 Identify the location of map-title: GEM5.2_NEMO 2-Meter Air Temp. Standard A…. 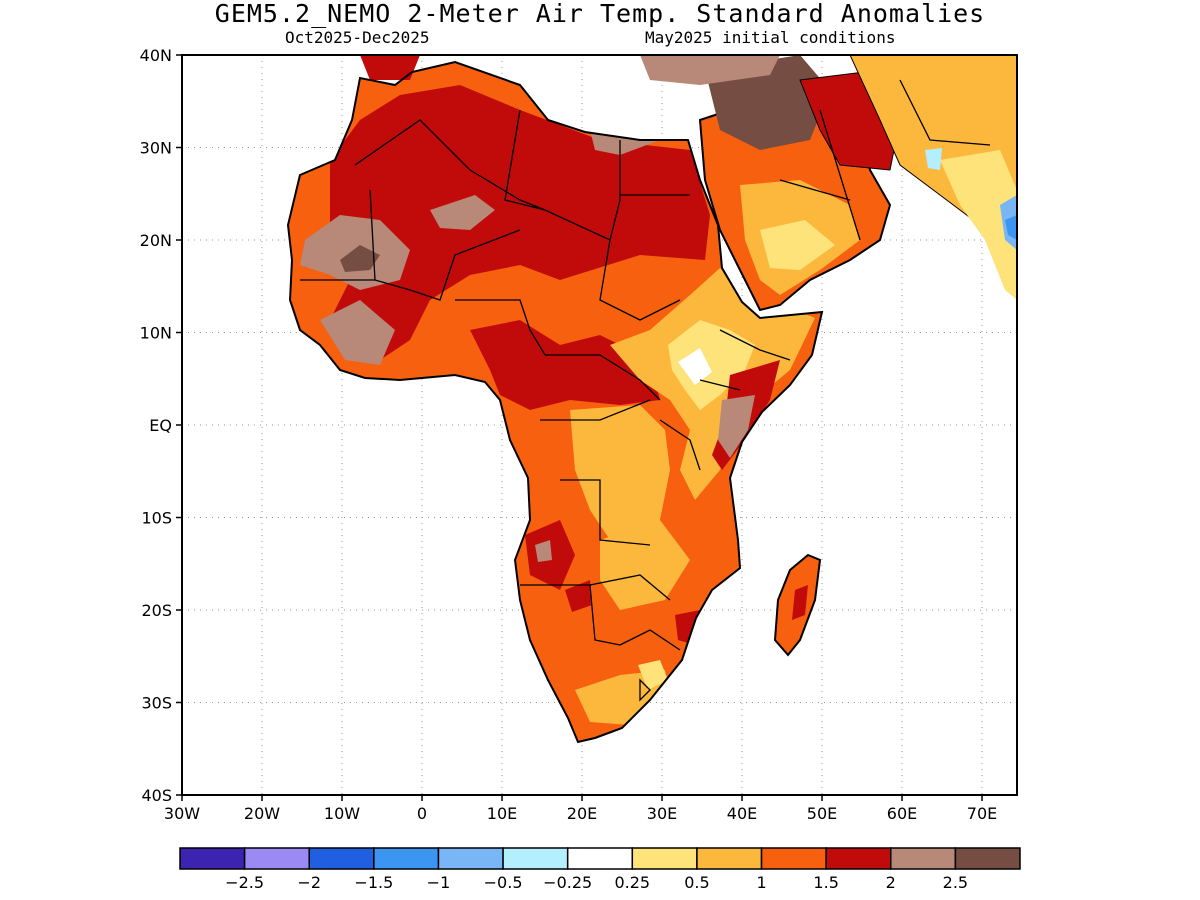
(600, 14).